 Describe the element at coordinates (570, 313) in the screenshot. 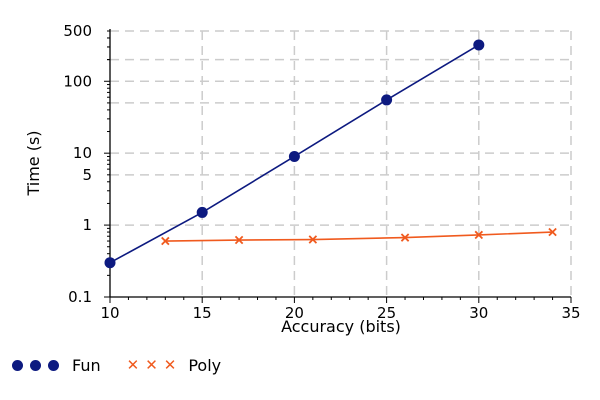

I see `x-tick-label: 35` at that location.